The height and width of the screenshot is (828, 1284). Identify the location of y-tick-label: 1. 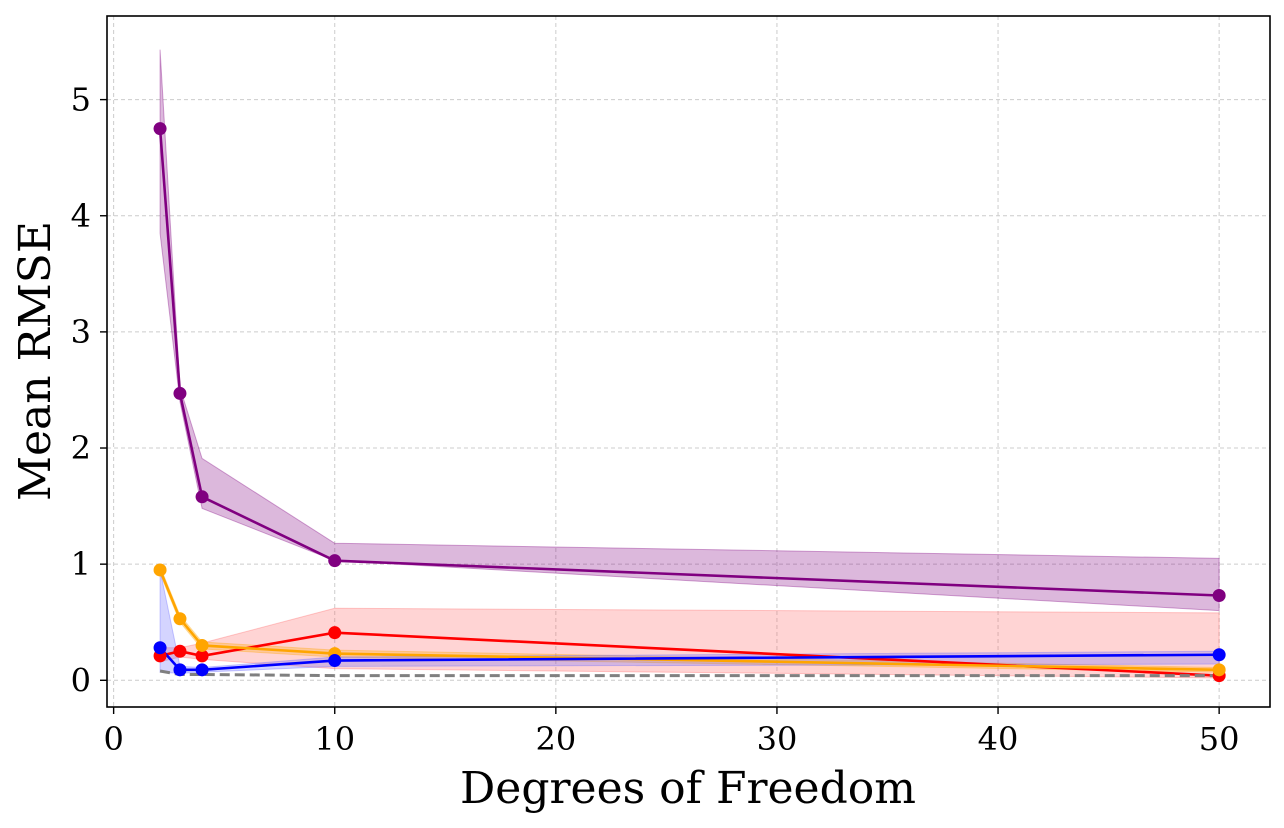
(81, 564).